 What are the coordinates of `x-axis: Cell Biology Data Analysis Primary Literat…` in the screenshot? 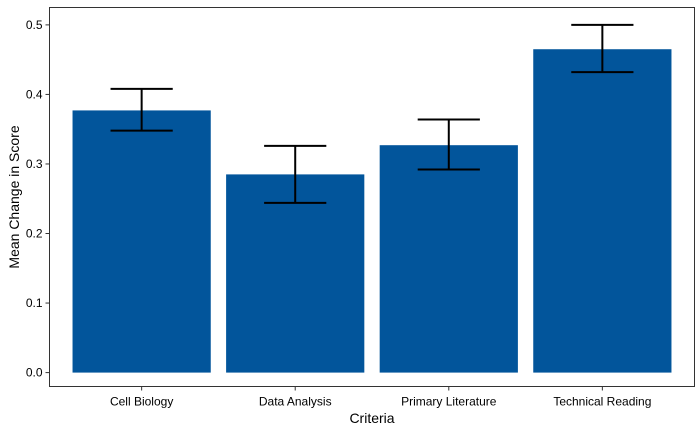 It's located at (380, 397).